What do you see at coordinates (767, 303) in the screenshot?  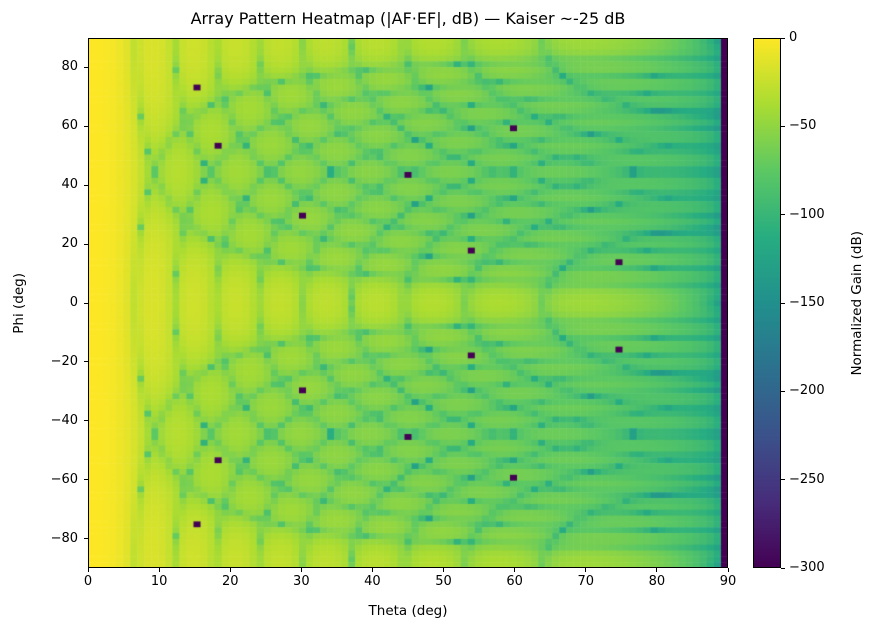 I see `colorbar-canvas` at bounding box center [767, 303].